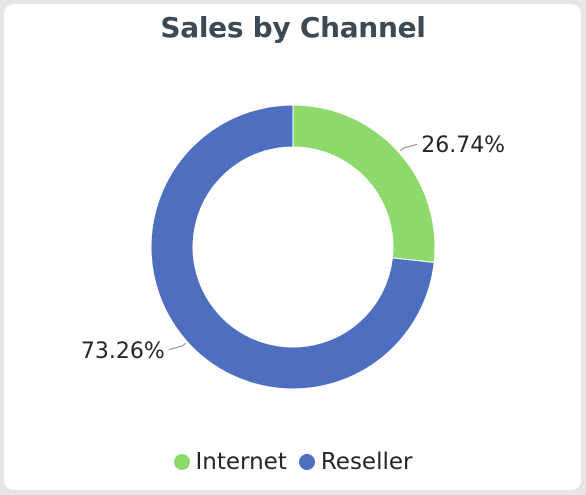 Image resolution: width=586 pixels, height=495 pixels. Describe the element at coordinates (123, 351) in the screenshot. I see `data-label-reseller: 73.26%` at that location.